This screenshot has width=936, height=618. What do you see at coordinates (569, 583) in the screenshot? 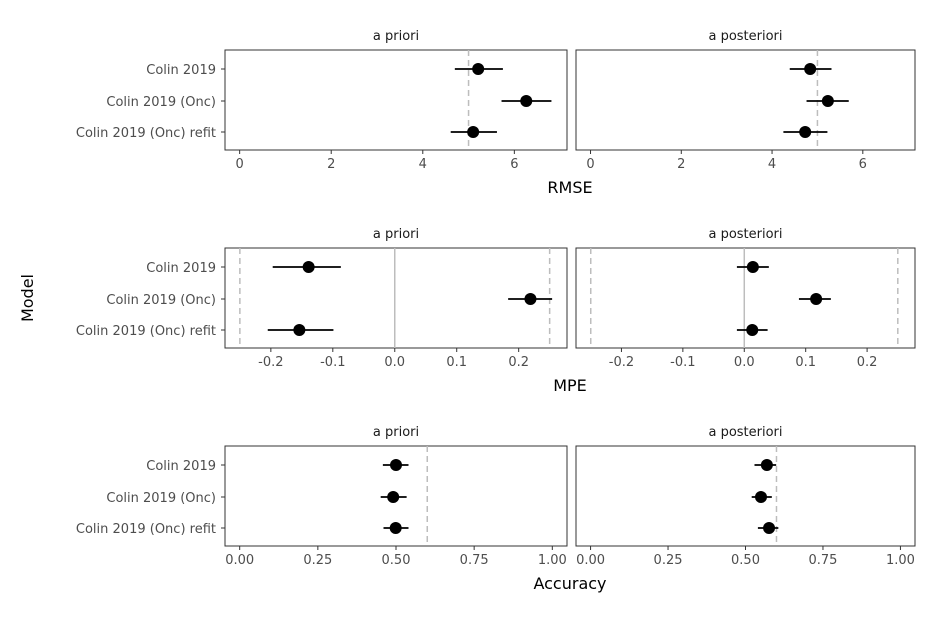
I see `x-axis-title: Accuracy` at bounding box center [569, 583].